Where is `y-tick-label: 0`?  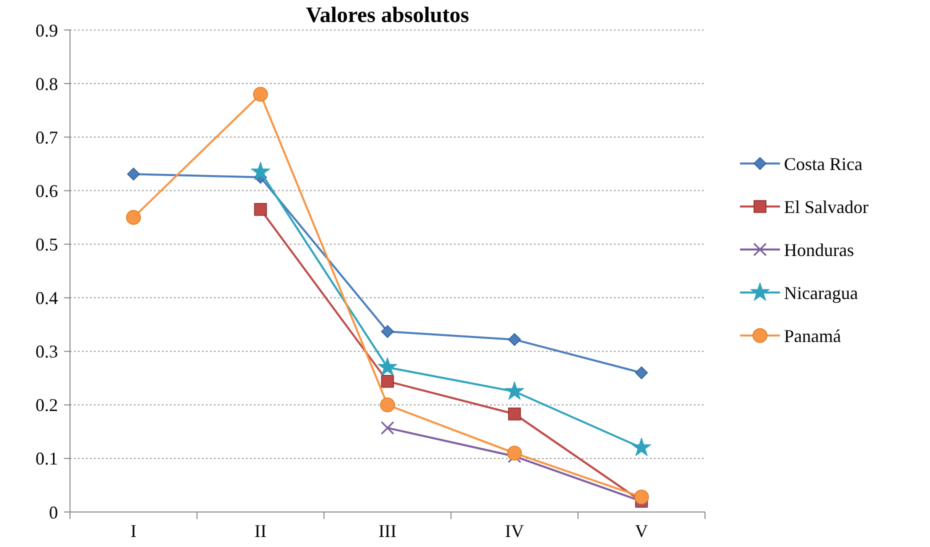
y-tick-label: 0 is located at coordinates (53, 512).